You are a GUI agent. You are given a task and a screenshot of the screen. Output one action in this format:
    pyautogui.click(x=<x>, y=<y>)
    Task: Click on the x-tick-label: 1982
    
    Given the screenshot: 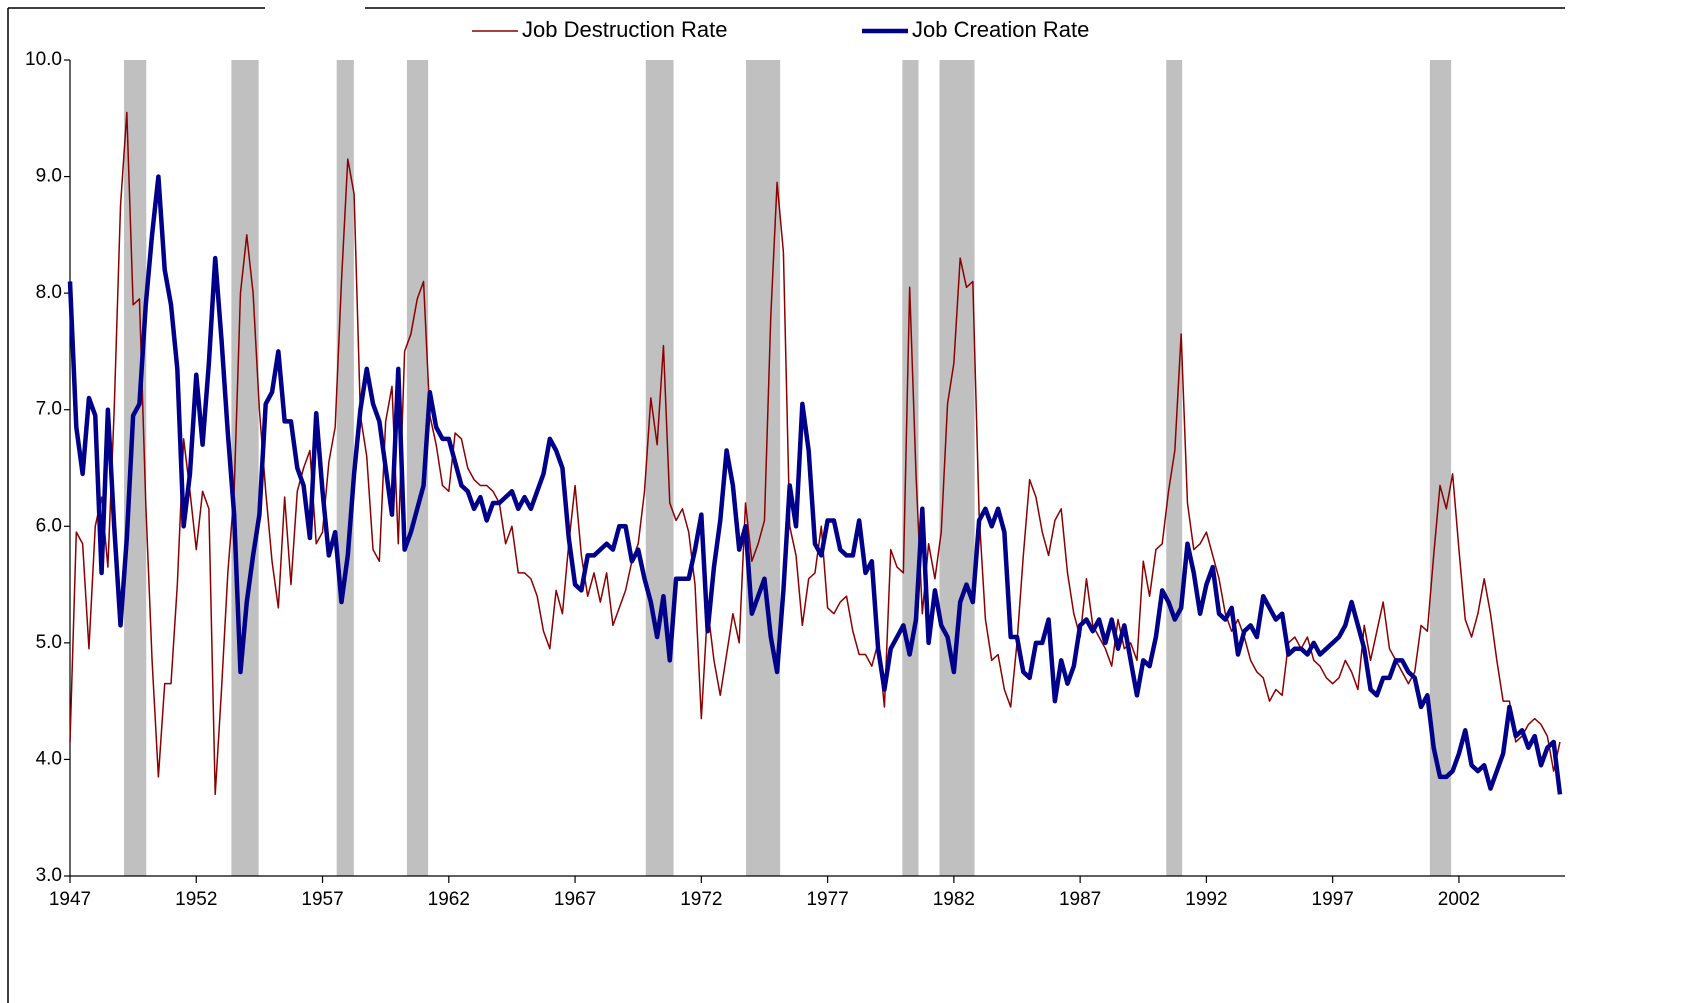 What is the action you would take?
    pyautogui.click(x=954, y=899)
    